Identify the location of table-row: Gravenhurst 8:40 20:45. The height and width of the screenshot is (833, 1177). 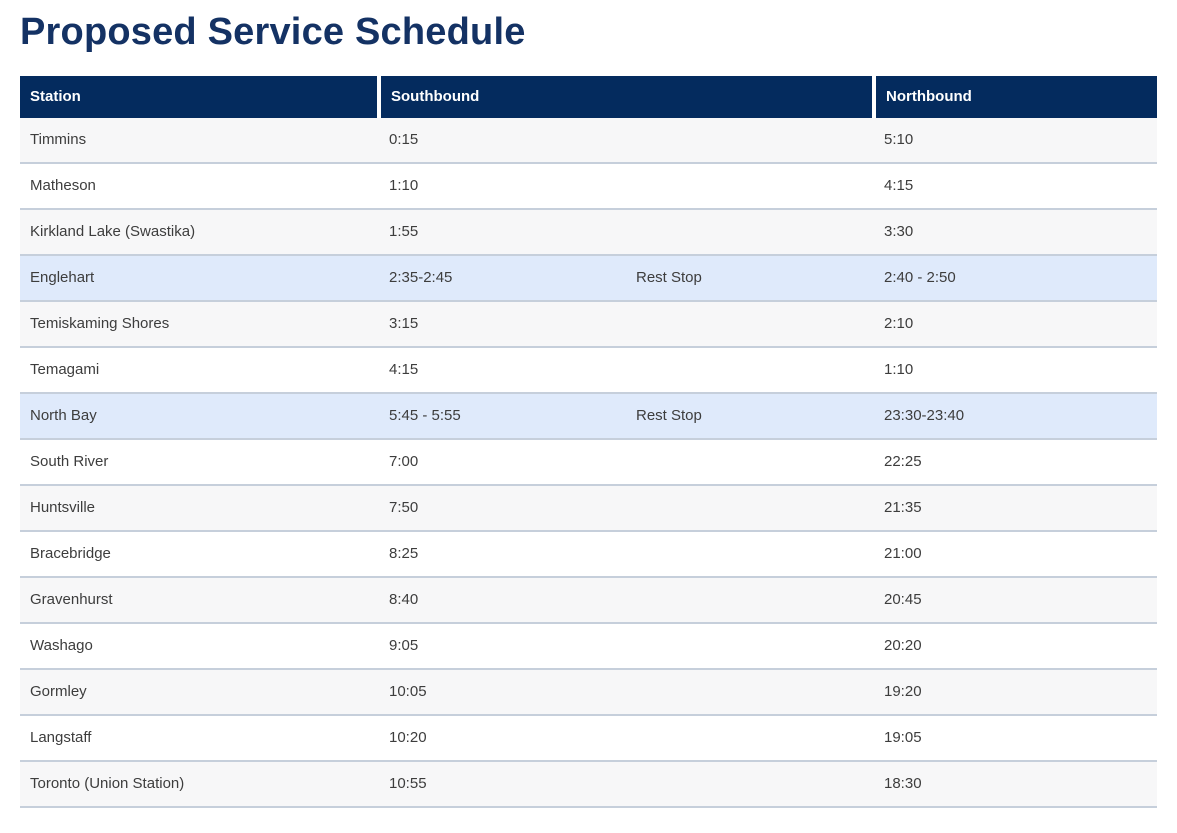
(588, 600).